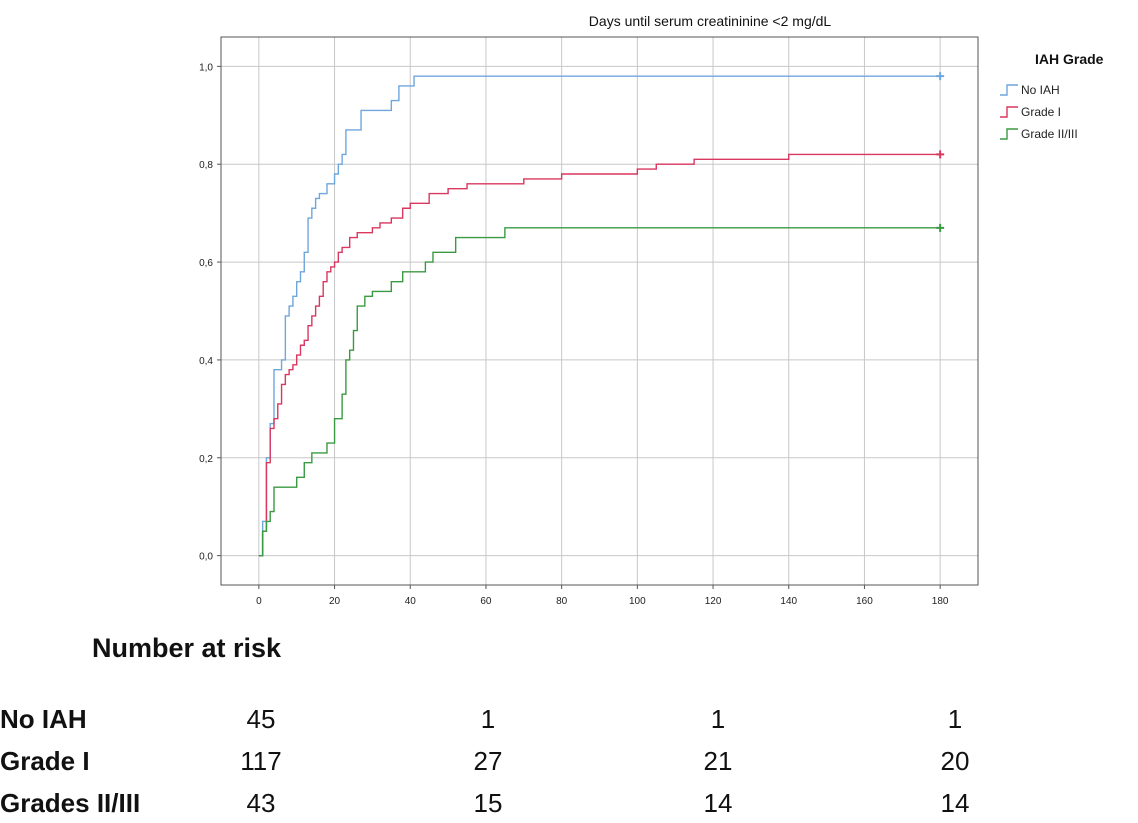 This screenshot has height=823, width=1138. What do you see at coordinates (261, 803) in the screenshot?
I see `risk-value: 43` at bounding box center [261, 803].